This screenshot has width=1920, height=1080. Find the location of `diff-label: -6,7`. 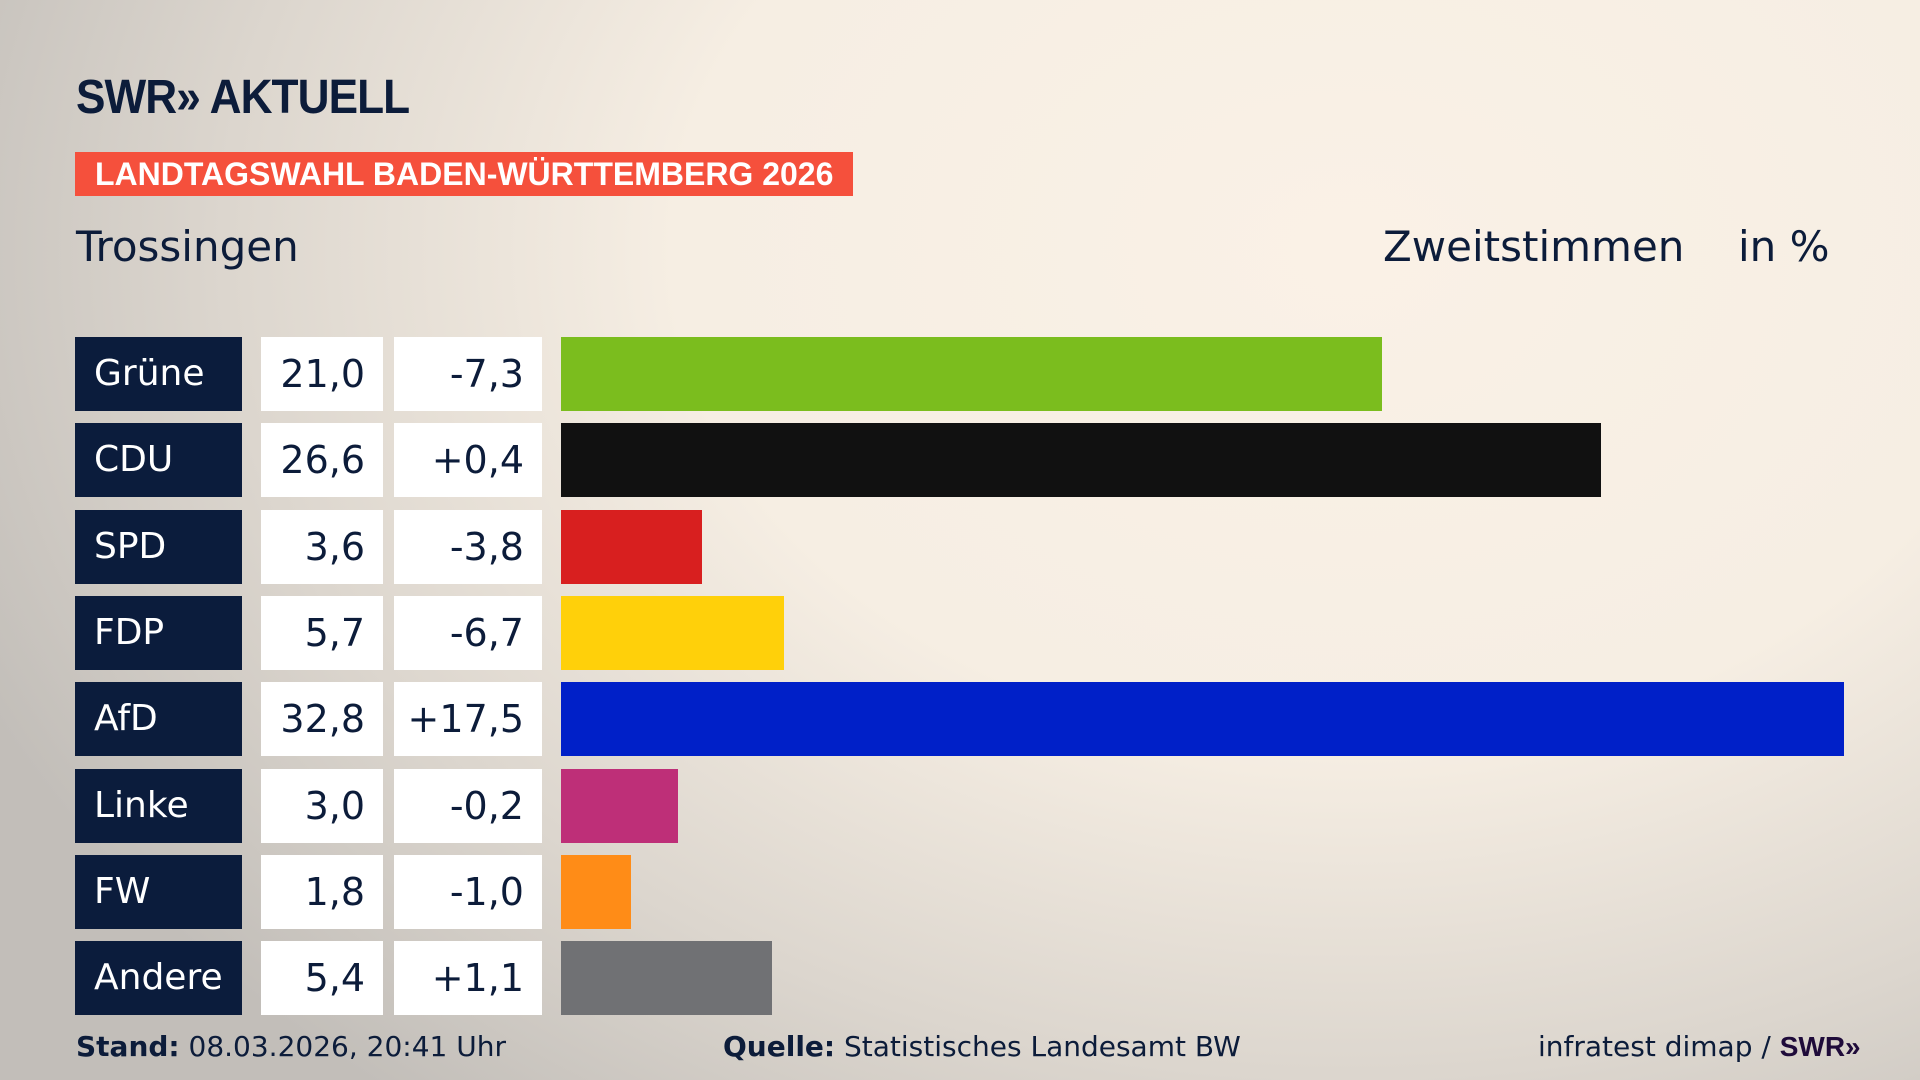

diff-label: -6,7 is located at coordinates (468, 632).